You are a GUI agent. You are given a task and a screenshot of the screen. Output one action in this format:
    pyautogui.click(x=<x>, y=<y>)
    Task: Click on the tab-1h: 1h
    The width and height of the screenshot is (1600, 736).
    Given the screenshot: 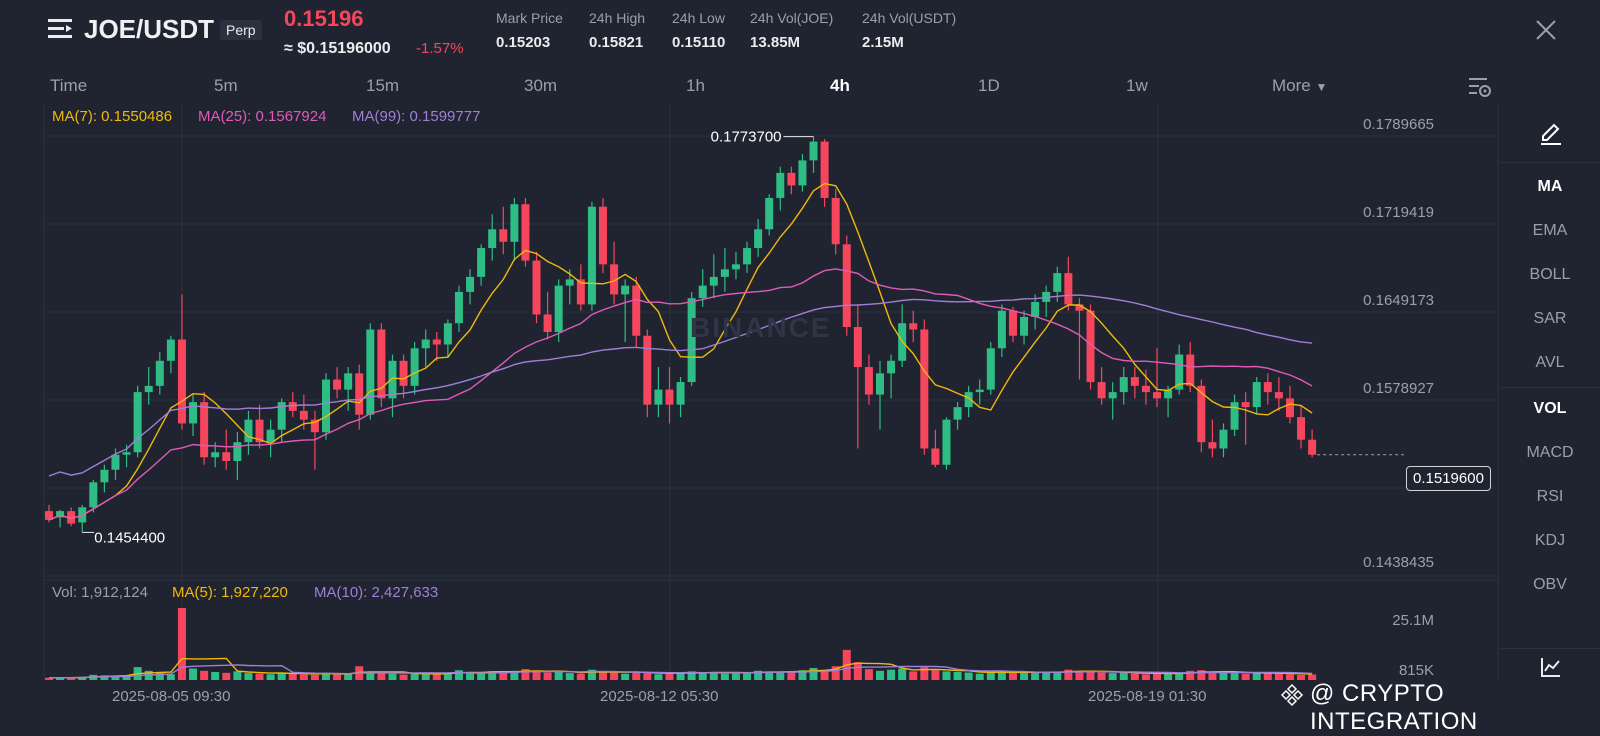 What is the action you would take?
    pyautogui.click(x=695, y=85)
    